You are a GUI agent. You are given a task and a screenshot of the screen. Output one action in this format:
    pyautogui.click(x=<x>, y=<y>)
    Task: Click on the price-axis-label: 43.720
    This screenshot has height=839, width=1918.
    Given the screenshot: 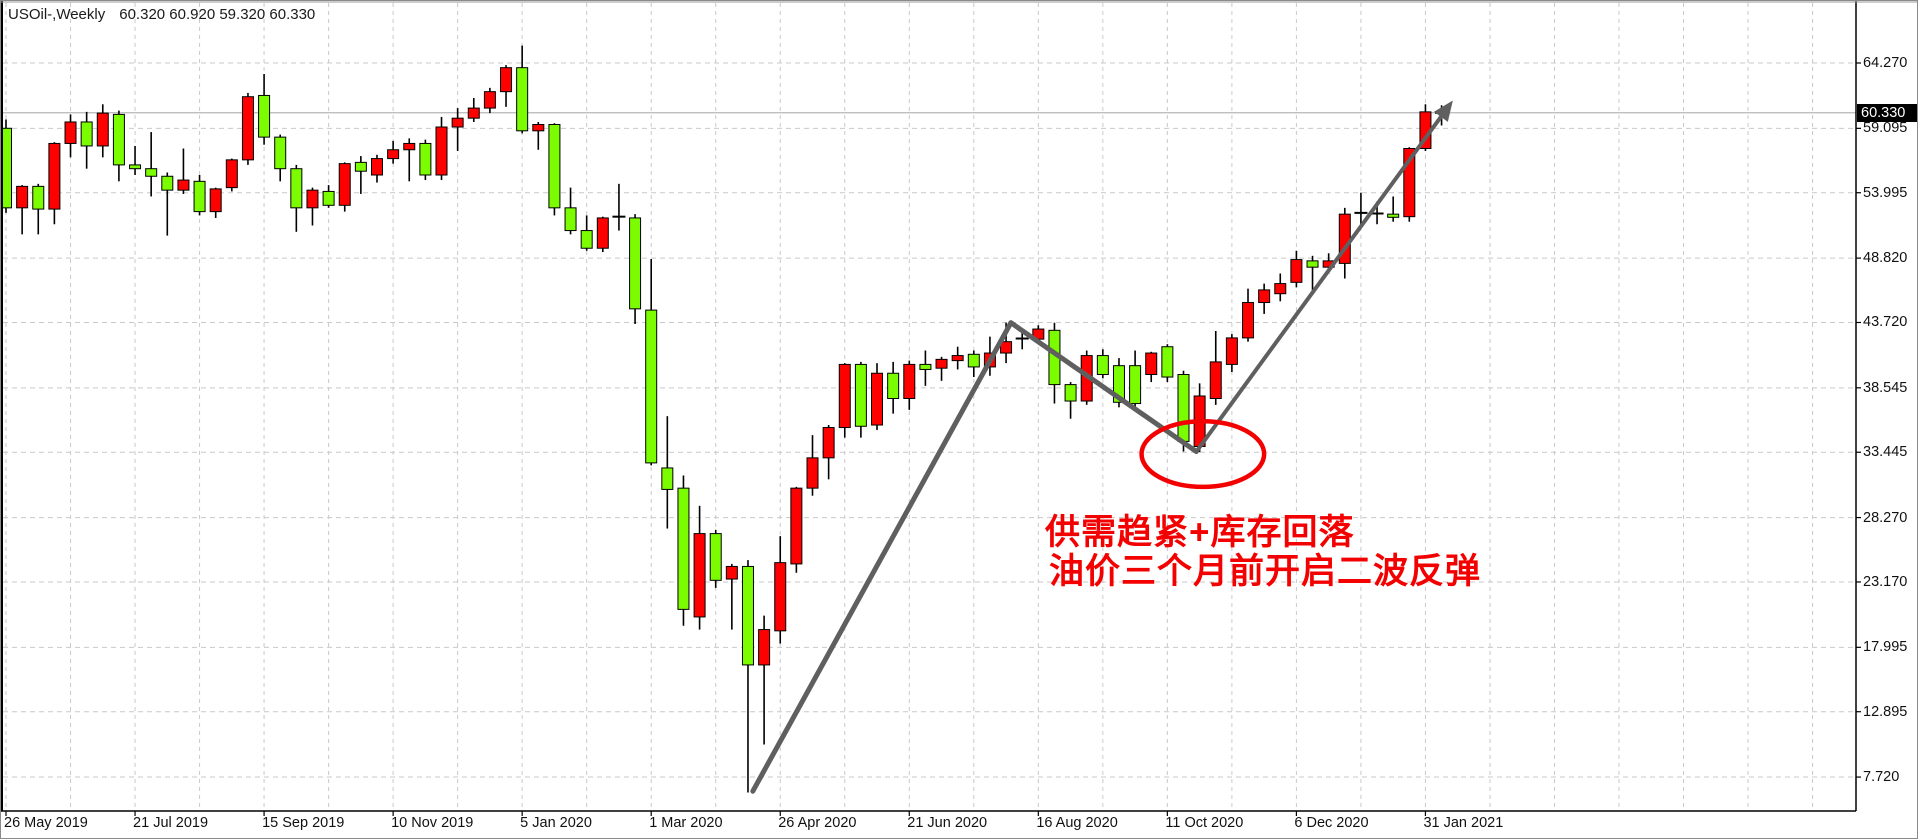 What is the action you would take?
    pyautogui.click(x=1885, y=322)
    